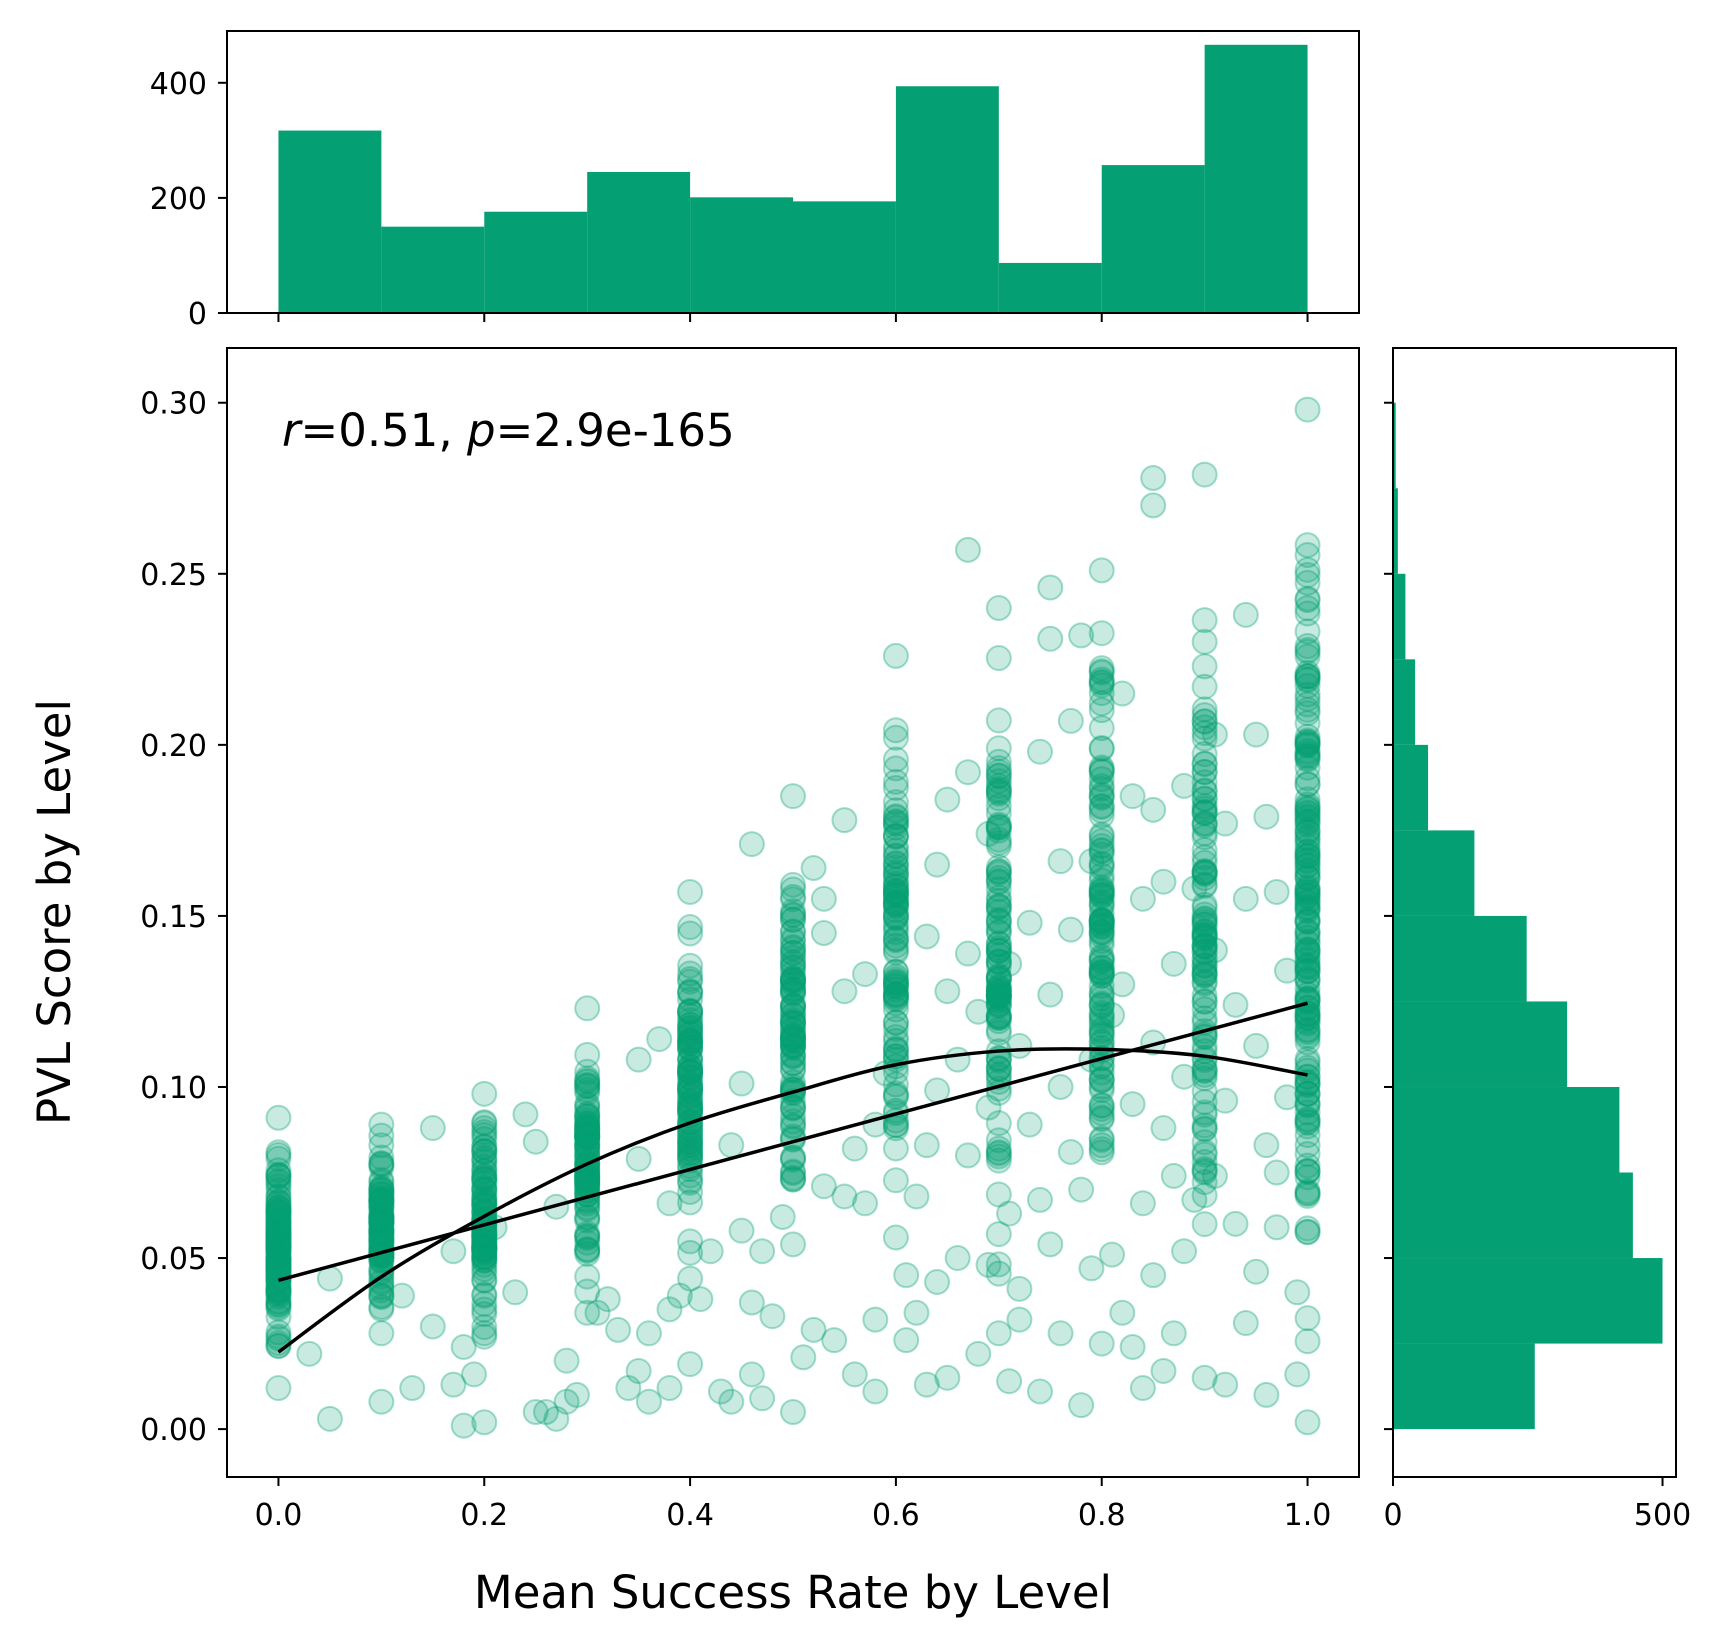 The height and width of the screenshot is (1643, 1722). Describe the element at coordinates (1537, 1505) in the screenshot. I see `right-histogram-x-ticks: 0 500` at that location.